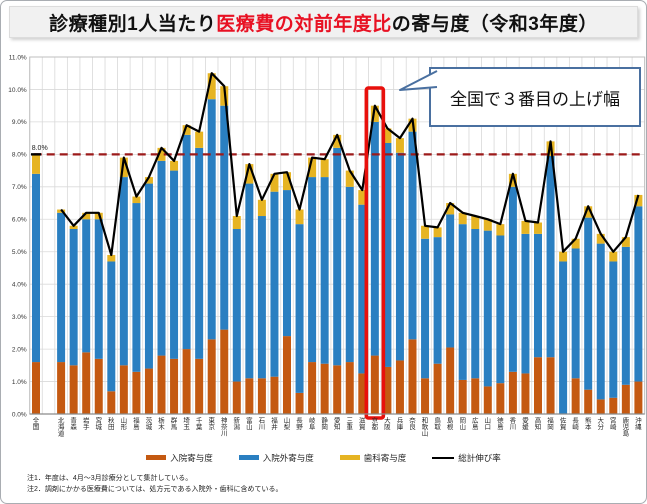 This screenshot has width=647, height=504. I want to click on legend-item: 入院外寄与度, so click(276, 458).